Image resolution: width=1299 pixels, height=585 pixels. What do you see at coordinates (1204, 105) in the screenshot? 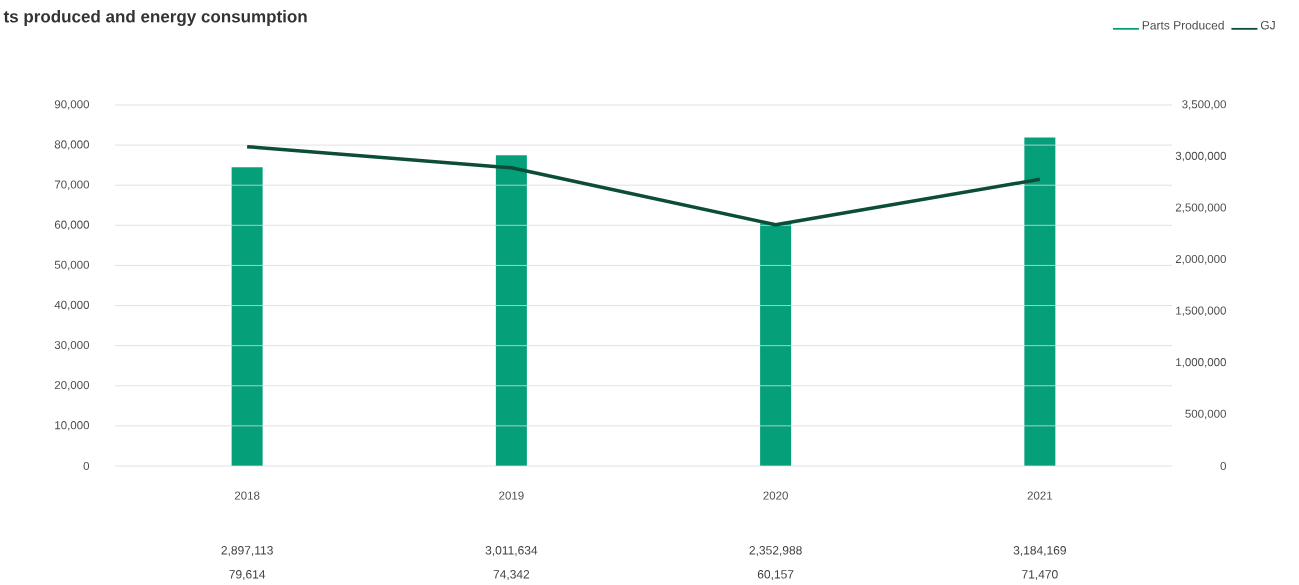
I see `y2-tick-label: 3,500,00` at bounding box center [1204, 105].